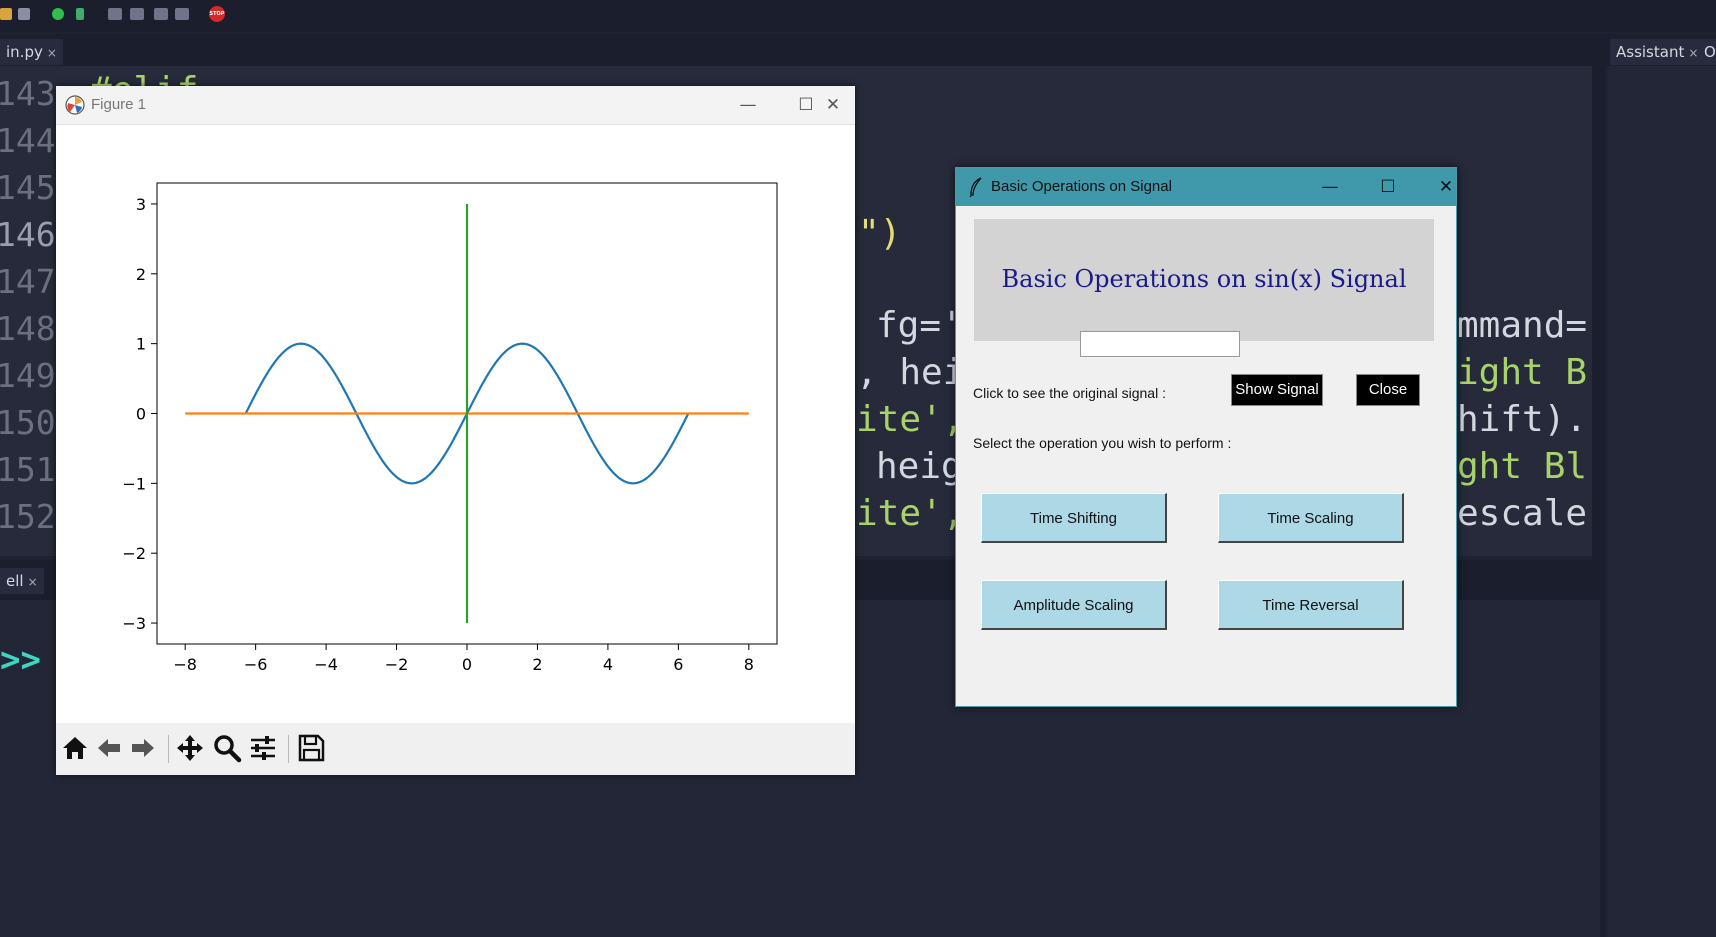  What do you see at coordinates (1311, 518) in the screenshot?
I see `time-scaling-button: Time Scaling` at bounding box center [1311, 518].